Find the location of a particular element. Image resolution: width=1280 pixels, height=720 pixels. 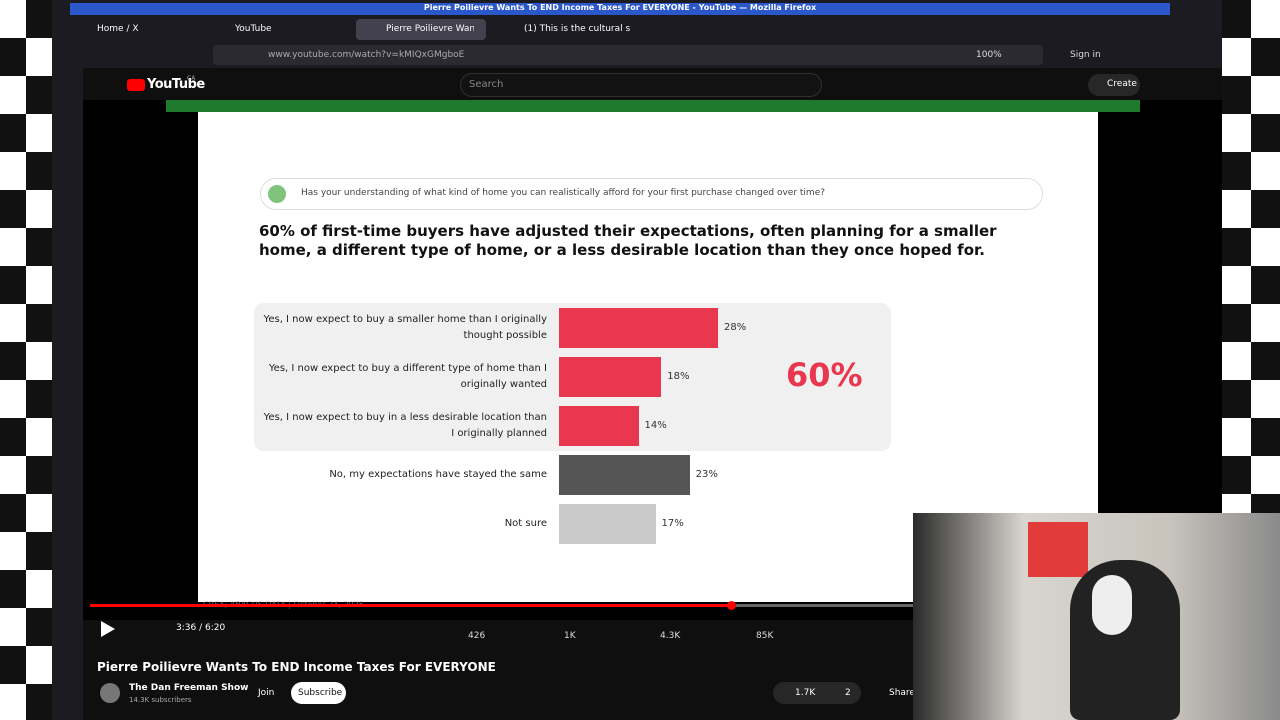

time: 3:36 / 6:20 is located at coordinates (201, 628).